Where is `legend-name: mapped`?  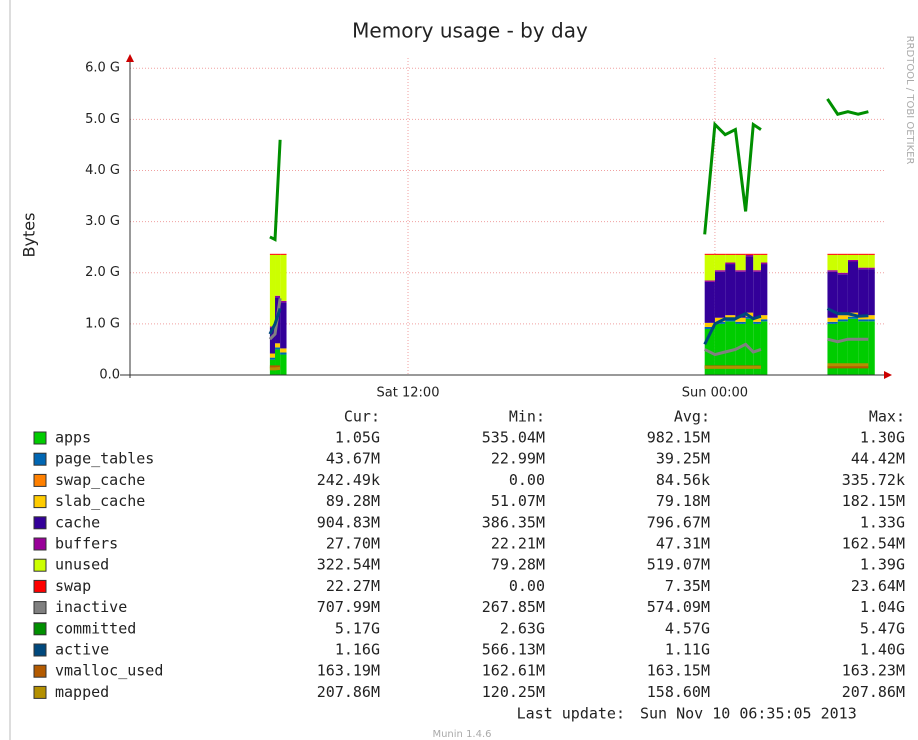
legend-name: mapped is located at coordinates (82, 692).